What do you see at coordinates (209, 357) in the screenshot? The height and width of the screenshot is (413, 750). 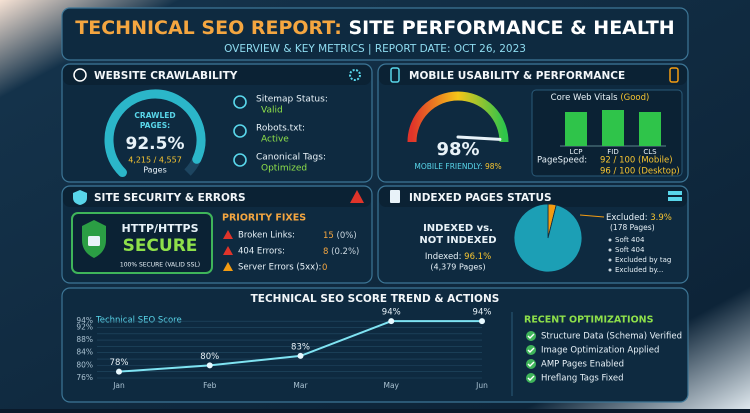 I see `point-label: 80%` at bounding box center [209, 357].